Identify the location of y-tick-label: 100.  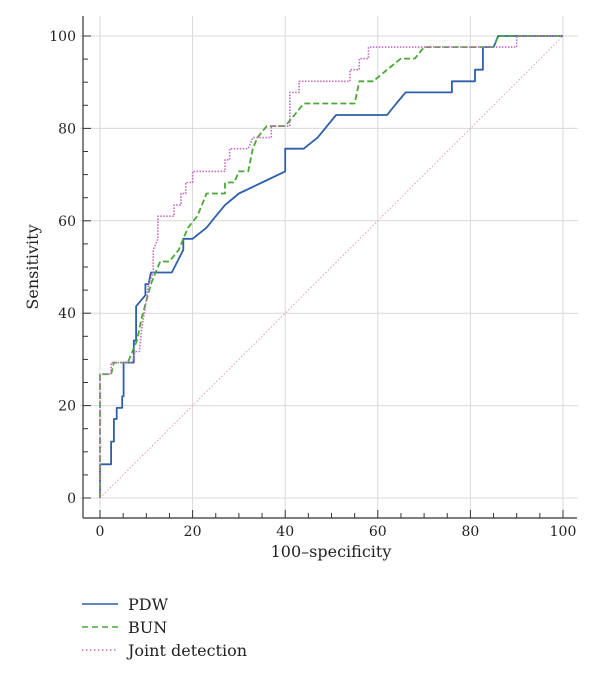
(62, 37).